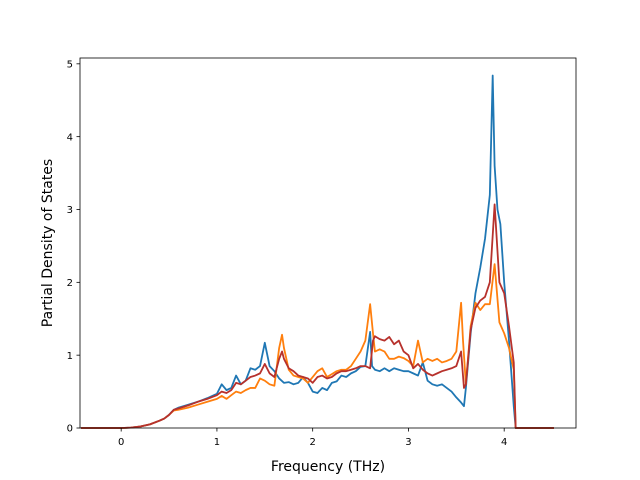  What do you see at coordinates (48, 243) in the screenshot?
I see `y-axis-label: Partial Density of States` at bounding box center [48, 243].